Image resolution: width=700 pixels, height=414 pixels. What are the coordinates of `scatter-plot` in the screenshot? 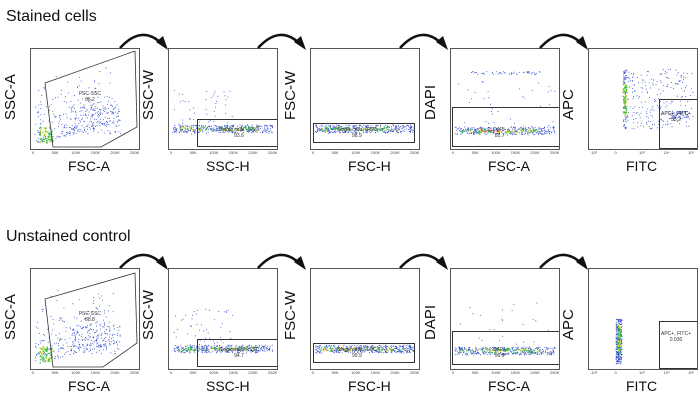 It's located at (658, 99).